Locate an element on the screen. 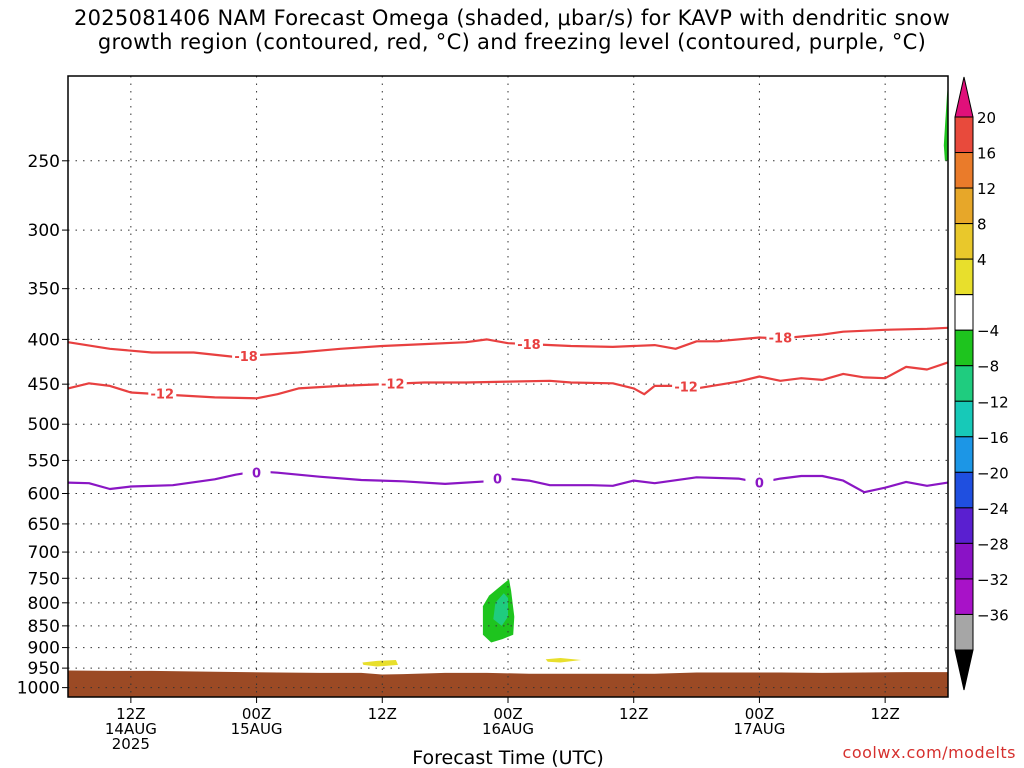 The height and width of the screenshot is (768, 1024). y-tick-label: 650 is located at coordinates (44, 525).